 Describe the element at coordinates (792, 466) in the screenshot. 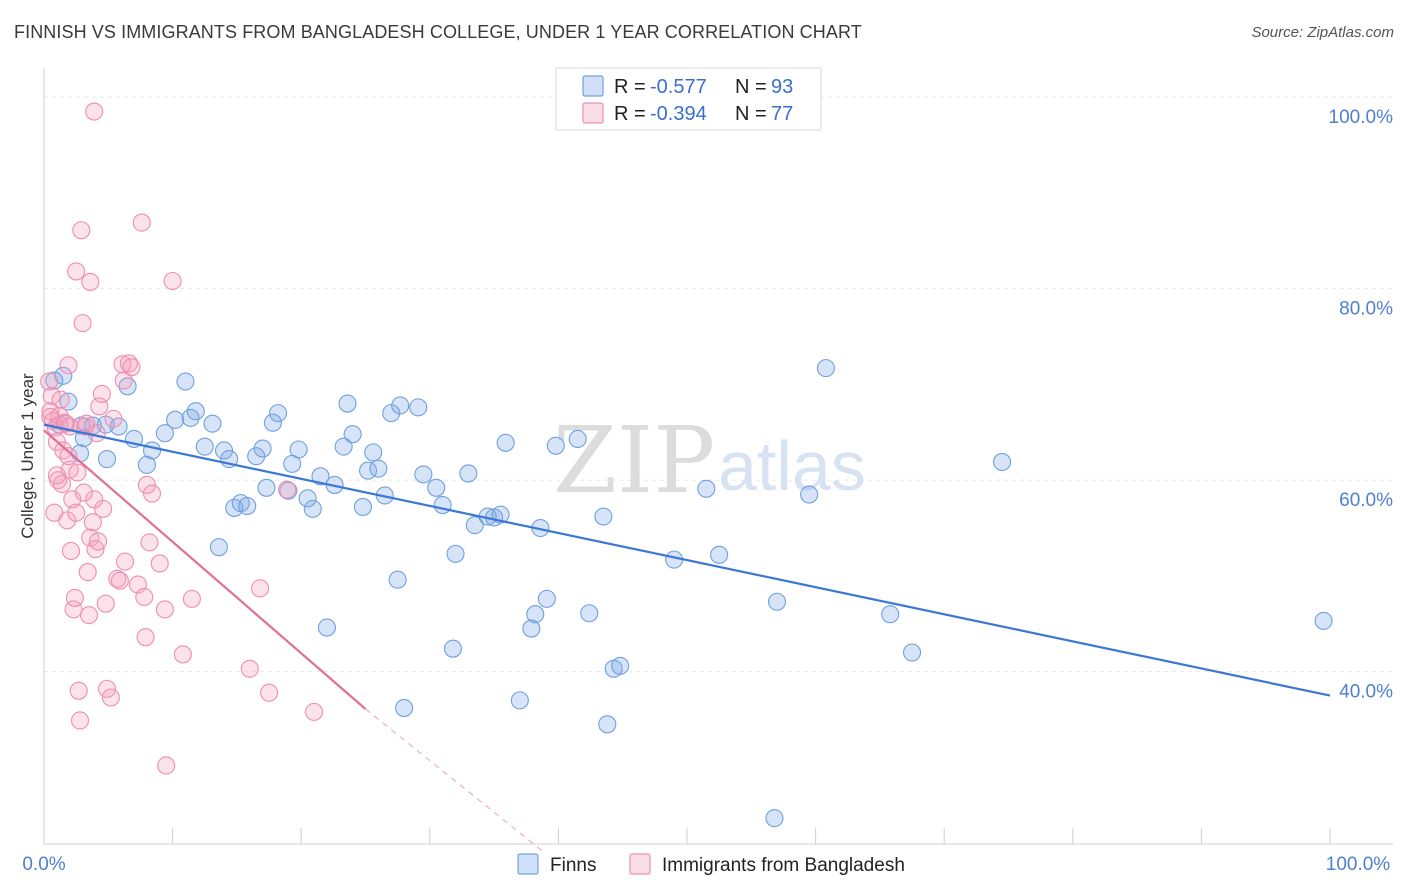

I see `watermark-atlas: atlas` at that location.